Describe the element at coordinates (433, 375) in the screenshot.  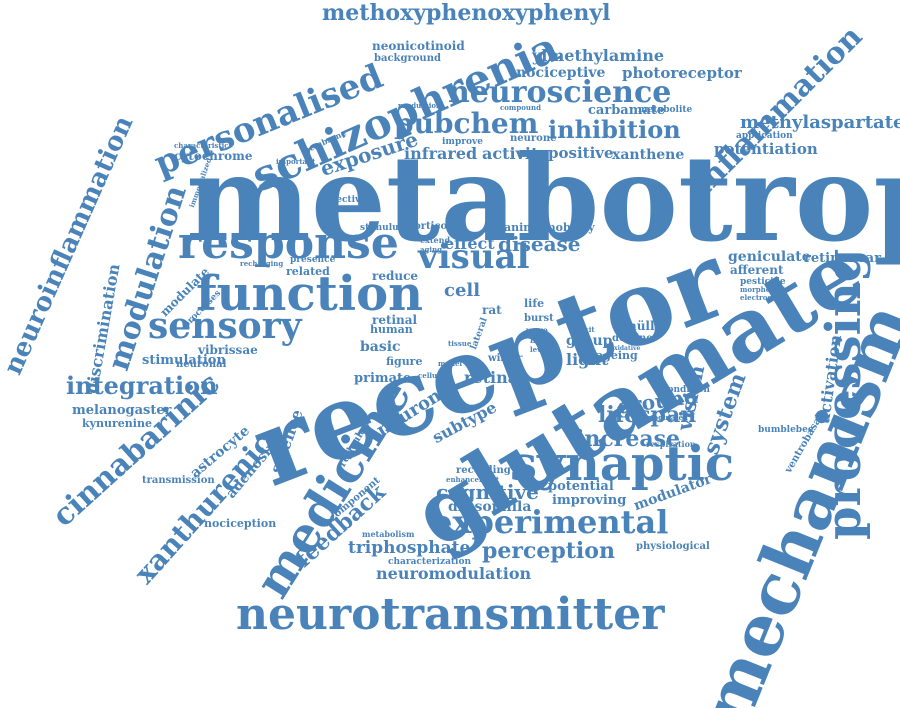
I see `word-cellular: cellular` at that location.